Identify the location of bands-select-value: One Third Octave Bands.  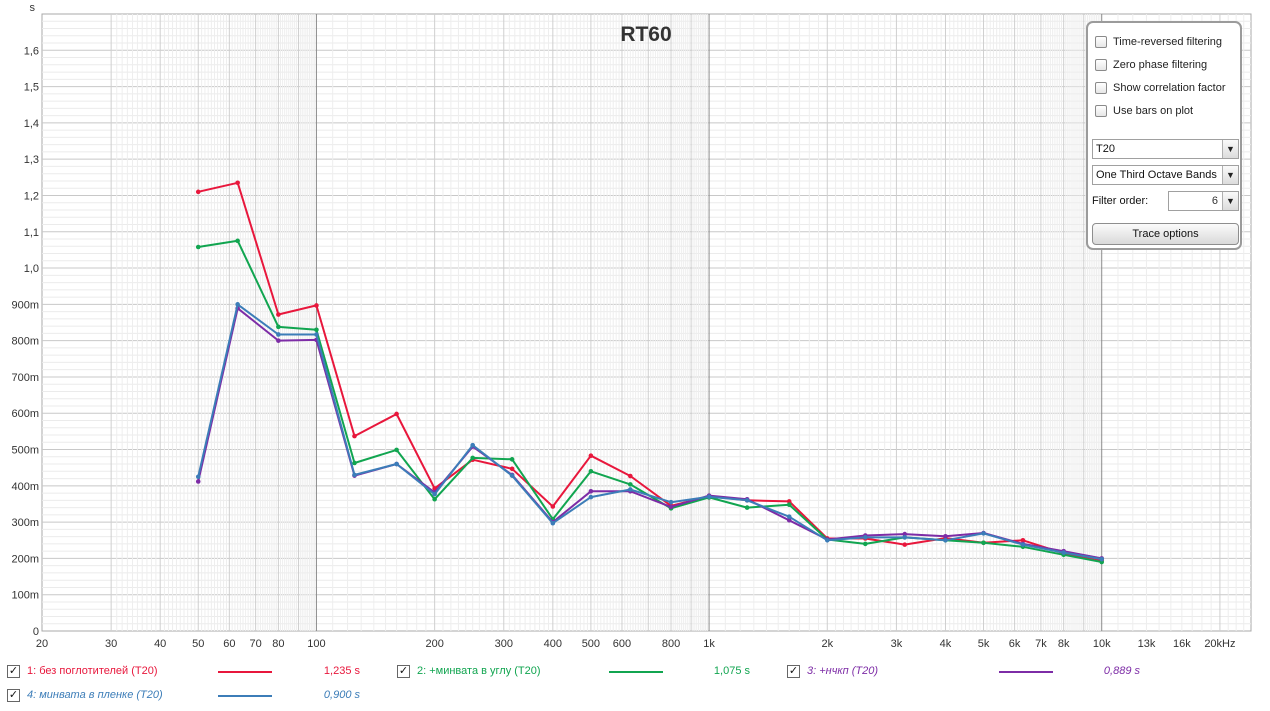
(1156, 175).